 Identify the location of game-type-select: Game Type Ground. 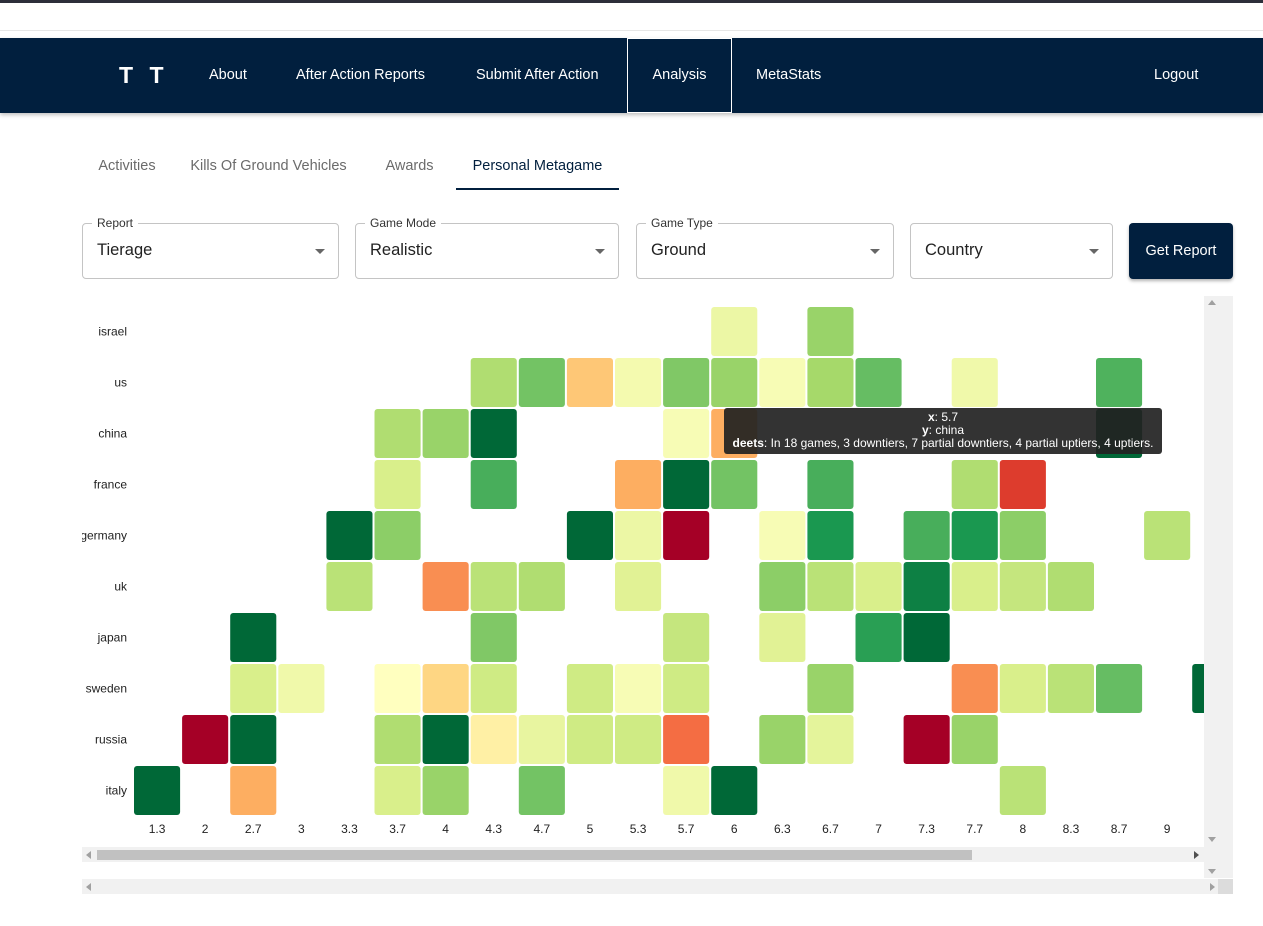
(765, 247).